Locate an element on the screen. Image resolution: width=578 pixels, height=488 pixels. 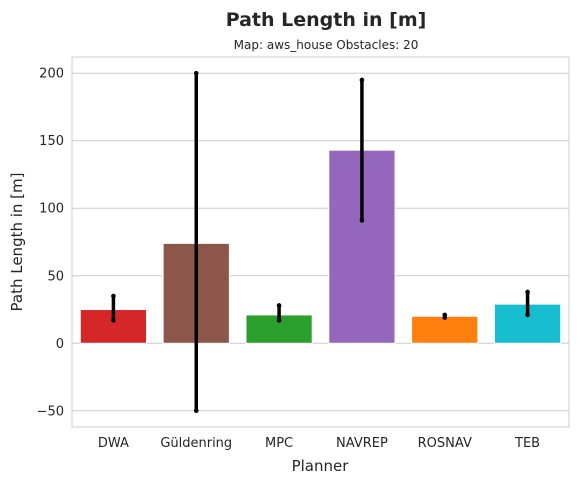
chart-subtitle: Map: aws_house Obstacles: 20 is located at coordinates (326, 45).